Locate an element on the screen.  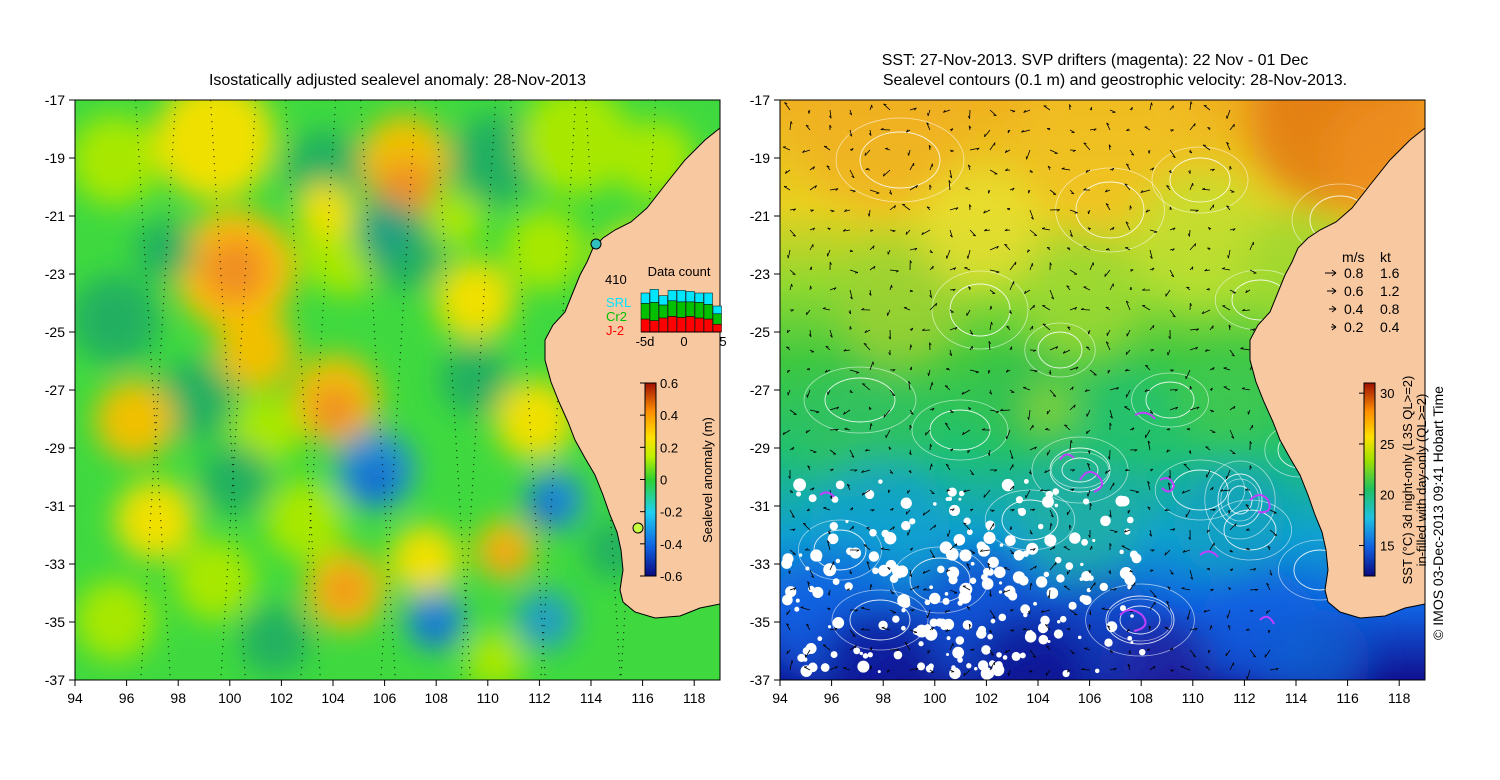
lat-tick-label: -19 is located at coordinates (55, 158).